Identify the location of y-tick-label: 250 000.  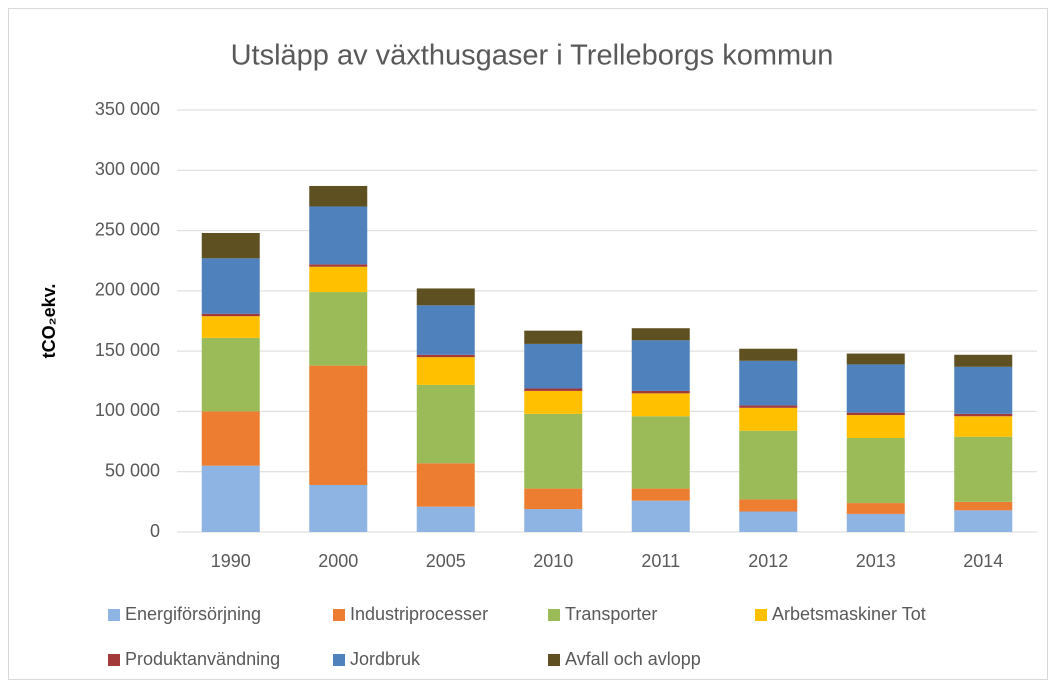
(127, 229).